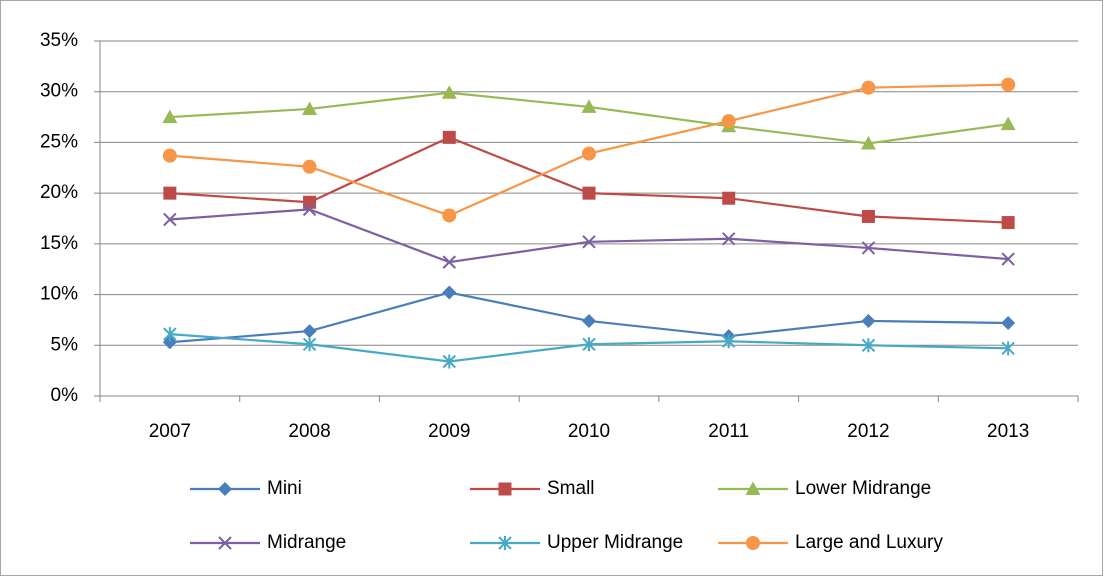  Describe the element at coordinates (863, 488) in the screenshot. I see `legend-label: Lower Midrange` at that location.